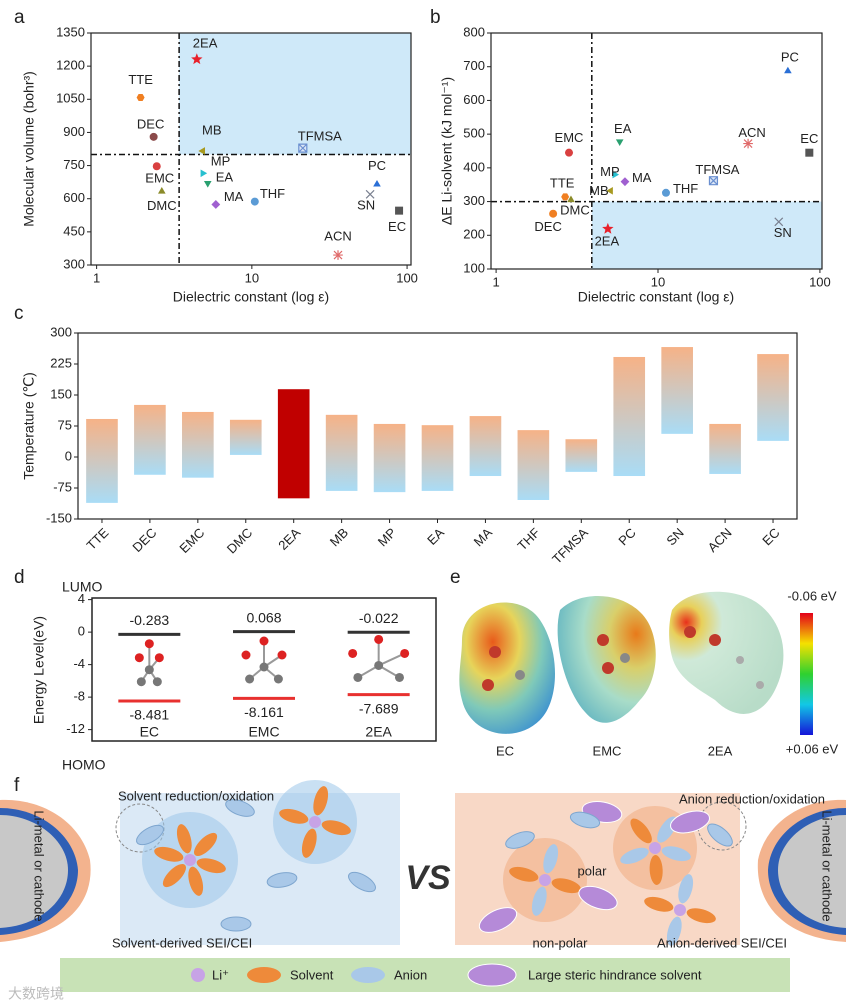  What do you see at coordinates (198, 975) in the screenshot?
I see `legend-swatch` at bounding box center [198, 975].